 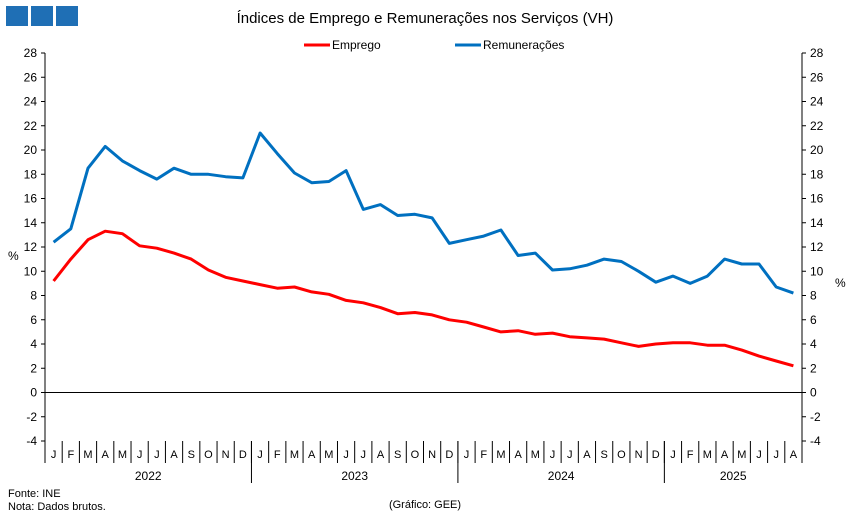 I want to click on right-tick-label: 10, so click(x=817, y=271).